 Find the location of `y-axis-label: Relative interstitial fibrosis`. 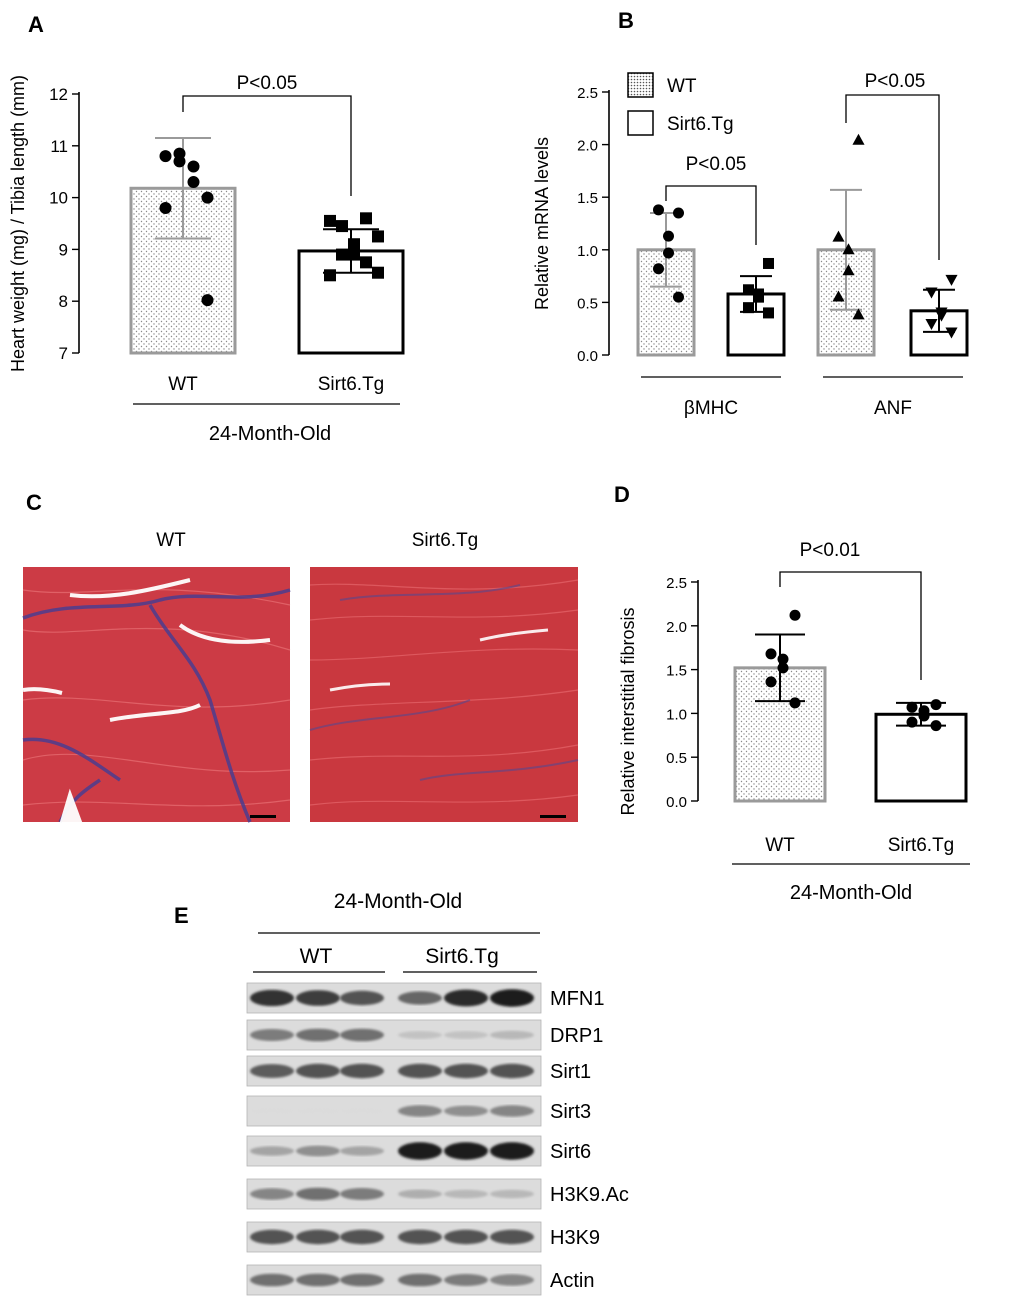

y-axis-label: Relative interstitial fibrosis is located at coordinates (628, 711).